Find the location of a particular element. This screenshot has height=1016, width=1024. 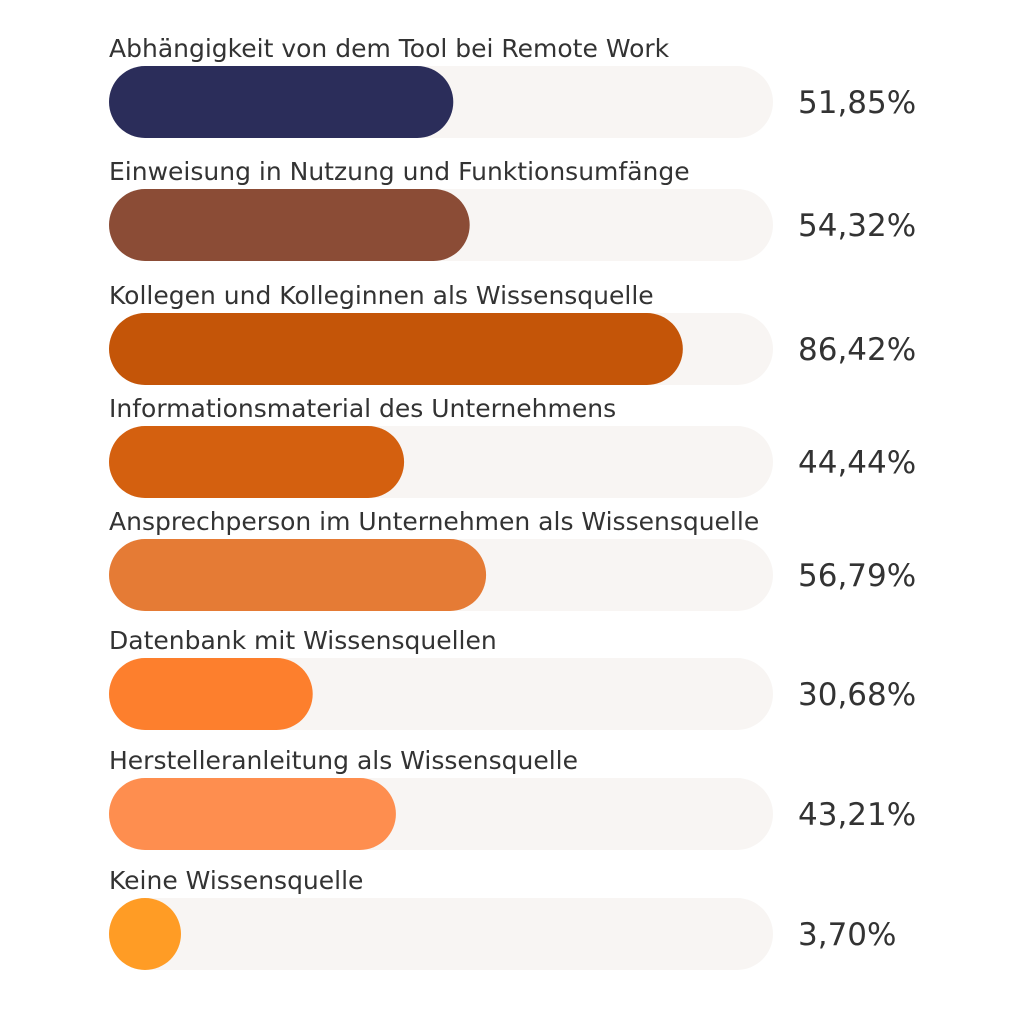

category-label: Informationsmaterial des Unternehmens is located at coordinates (362, 408).